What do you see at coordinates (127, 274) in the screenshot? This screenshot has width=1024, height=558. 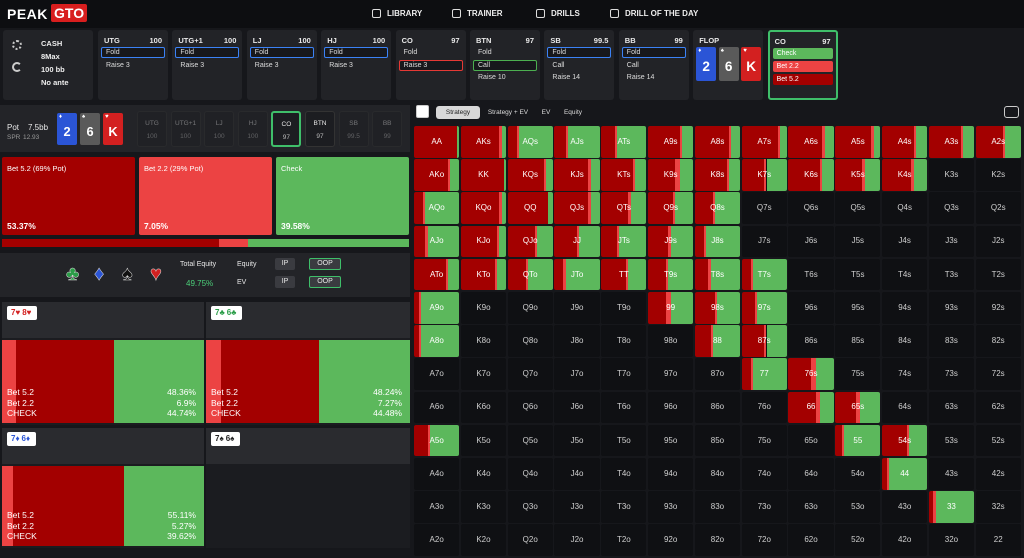 I see `suit-filter: ♠` at bounding box center [127, 274].